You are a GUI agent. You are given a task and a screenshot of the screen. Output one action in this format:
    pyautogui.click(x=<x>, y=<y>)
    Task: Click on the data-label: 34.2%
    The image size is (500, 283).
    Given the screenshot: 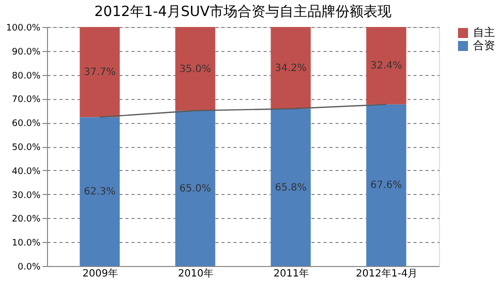 What is the action you would take?
    pyautogui.click(x=290, y=68)
    